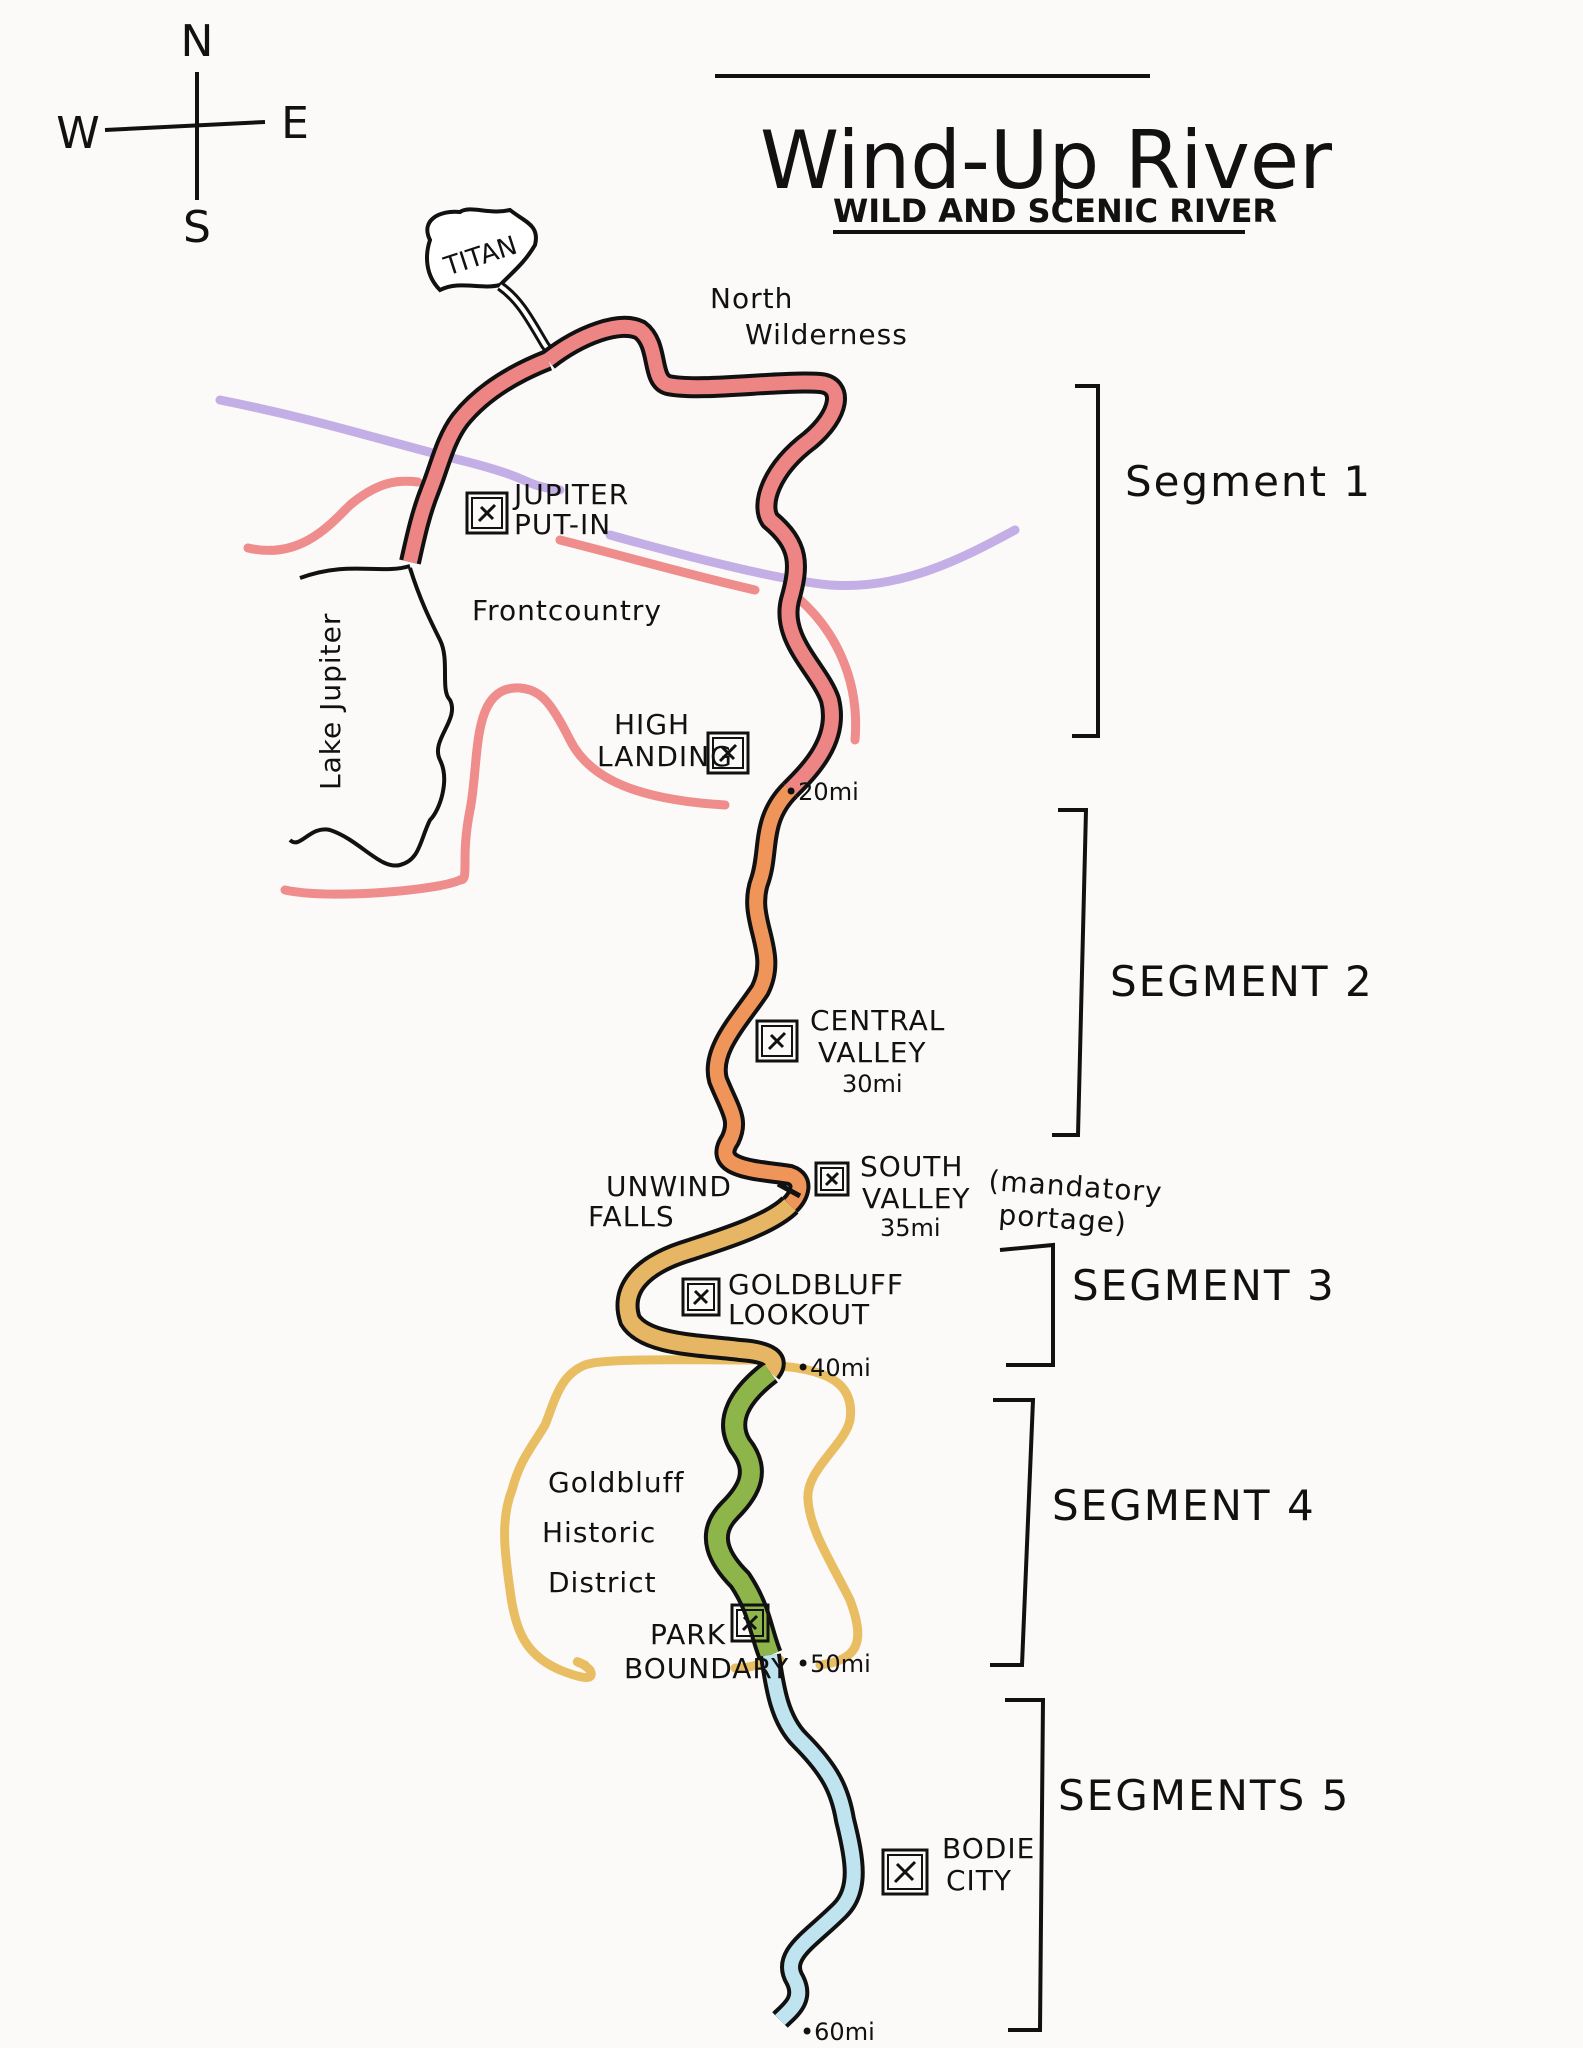 The image size is (1583, 2048). What do you see at coordinates (371, 716) in the screenshot?
I see `lake-shoreline` at bounding box center [371, 716].